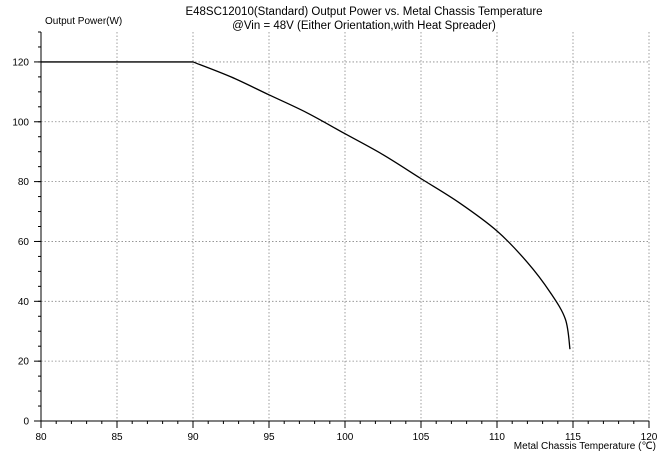 The image size is (668, 454). What do you see at coordinates (24, 362) in the screenshot?
I see `y-tick-label: 20` at bounding box center [24, 362].